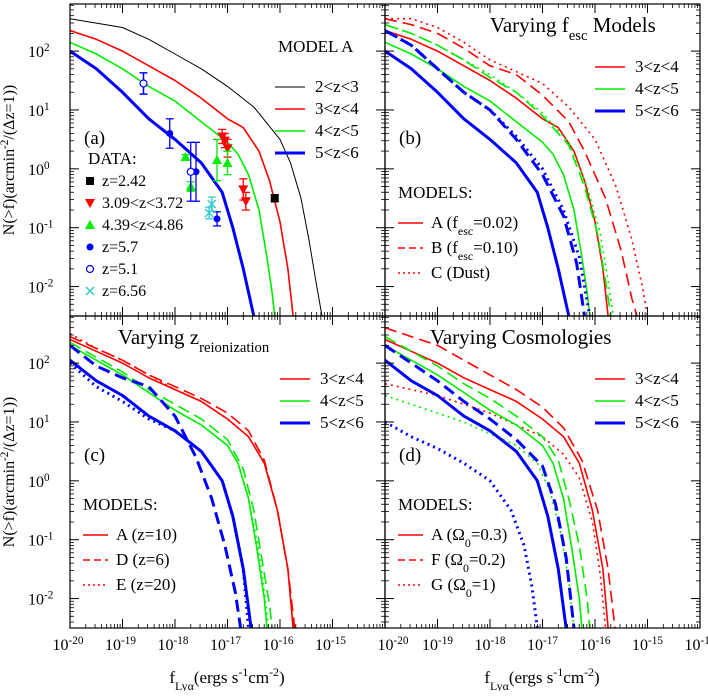  I want to click on data-legend-label: z=5.1, so click(120, 269).